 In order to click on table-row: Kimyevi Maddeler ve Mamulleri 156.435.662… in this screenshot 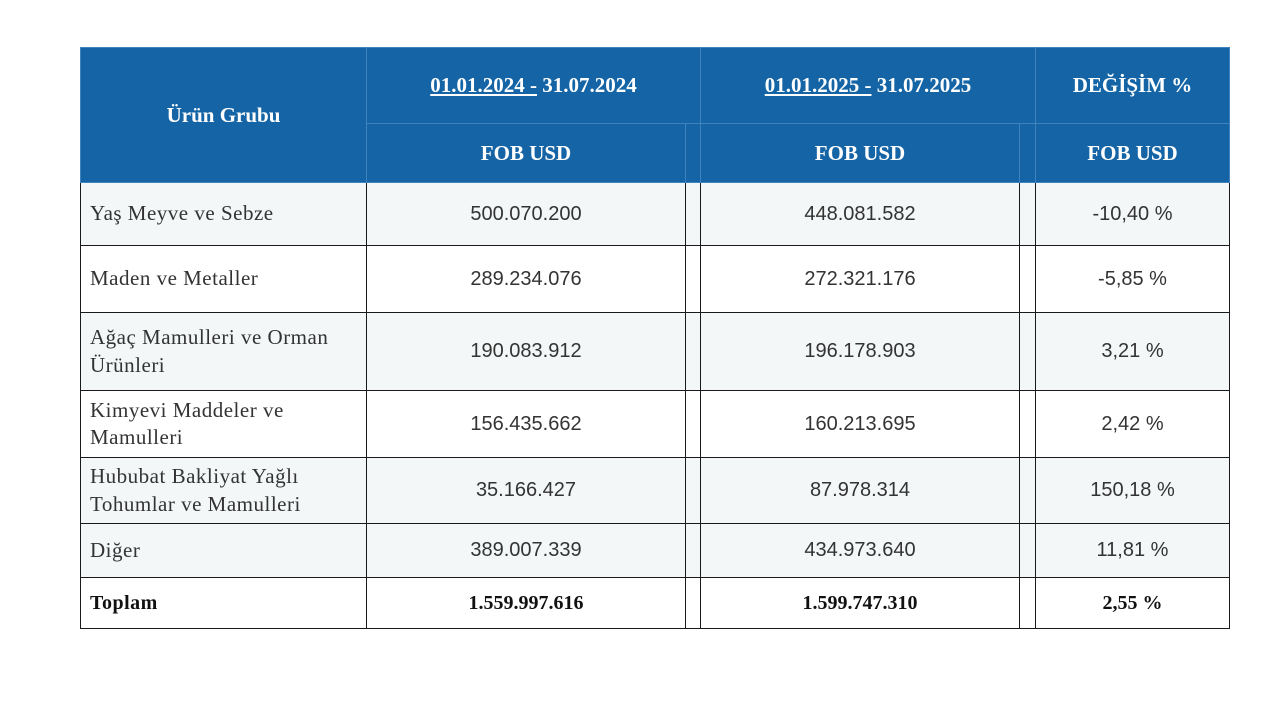, I will do `click(655, 424)`.